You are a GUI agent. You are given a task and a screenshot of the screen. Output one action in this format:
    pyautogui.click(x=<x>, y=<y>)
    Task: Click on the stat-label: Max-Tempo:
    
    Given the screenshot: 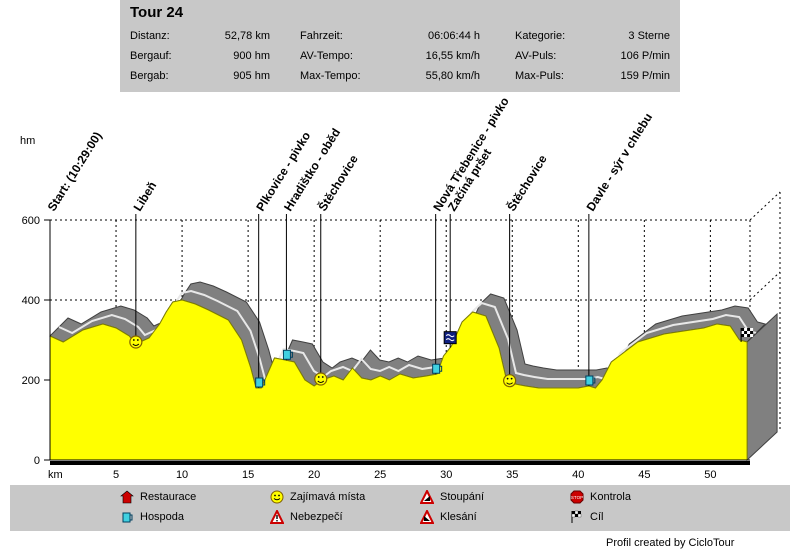 What is the action you would take?
    pyautogui.click(x=330, y=76)
    